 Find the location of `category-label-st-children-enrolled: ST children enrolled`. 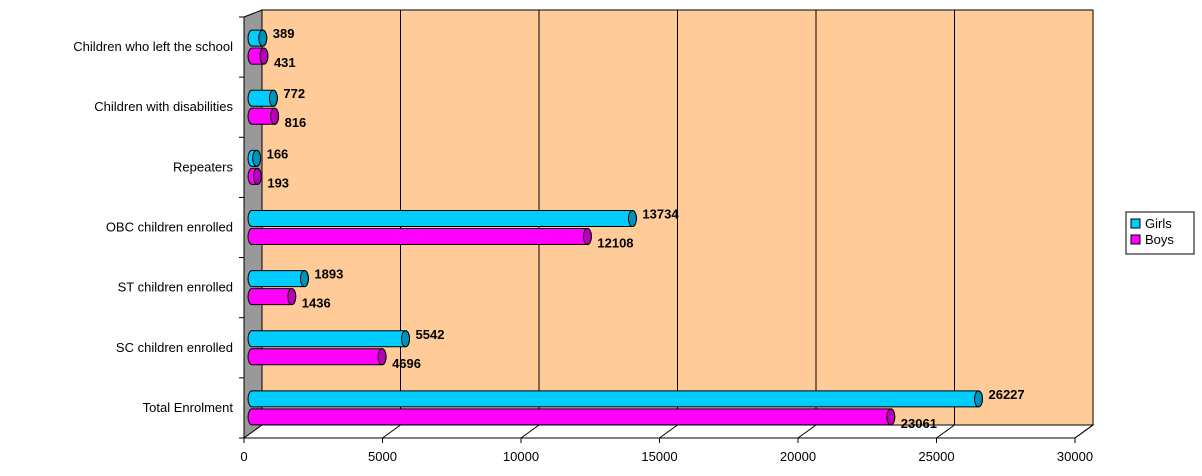

category-label-st-children-enrolled: ST children enrolled is located at coordinates (175, 287).